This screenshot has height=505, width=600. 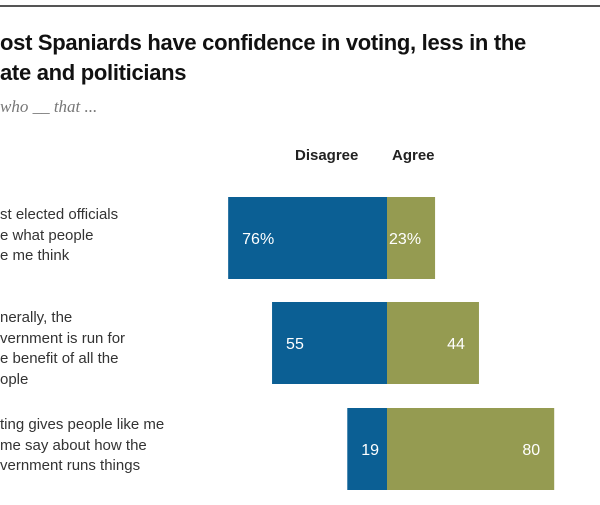 What do you see at coordinates (59, 358) in the screenshot?
I see `category-label-line: e benefit of all the` at bounding box center [59, 358].